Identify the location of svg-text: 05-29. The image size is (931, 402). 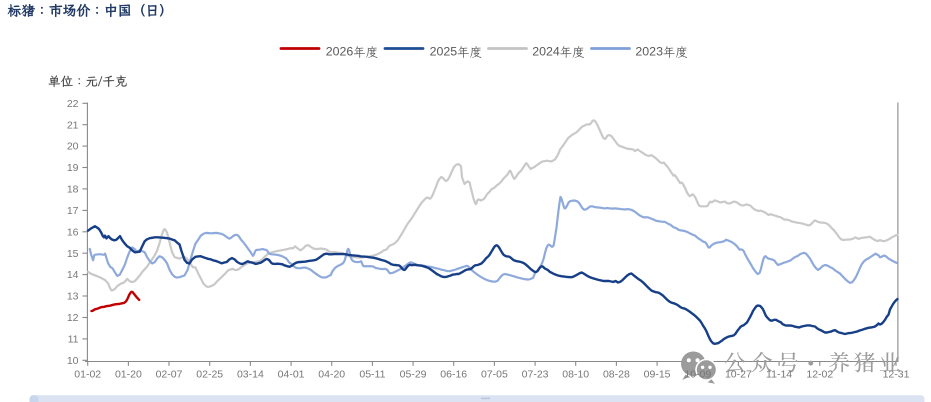
(413, 375).